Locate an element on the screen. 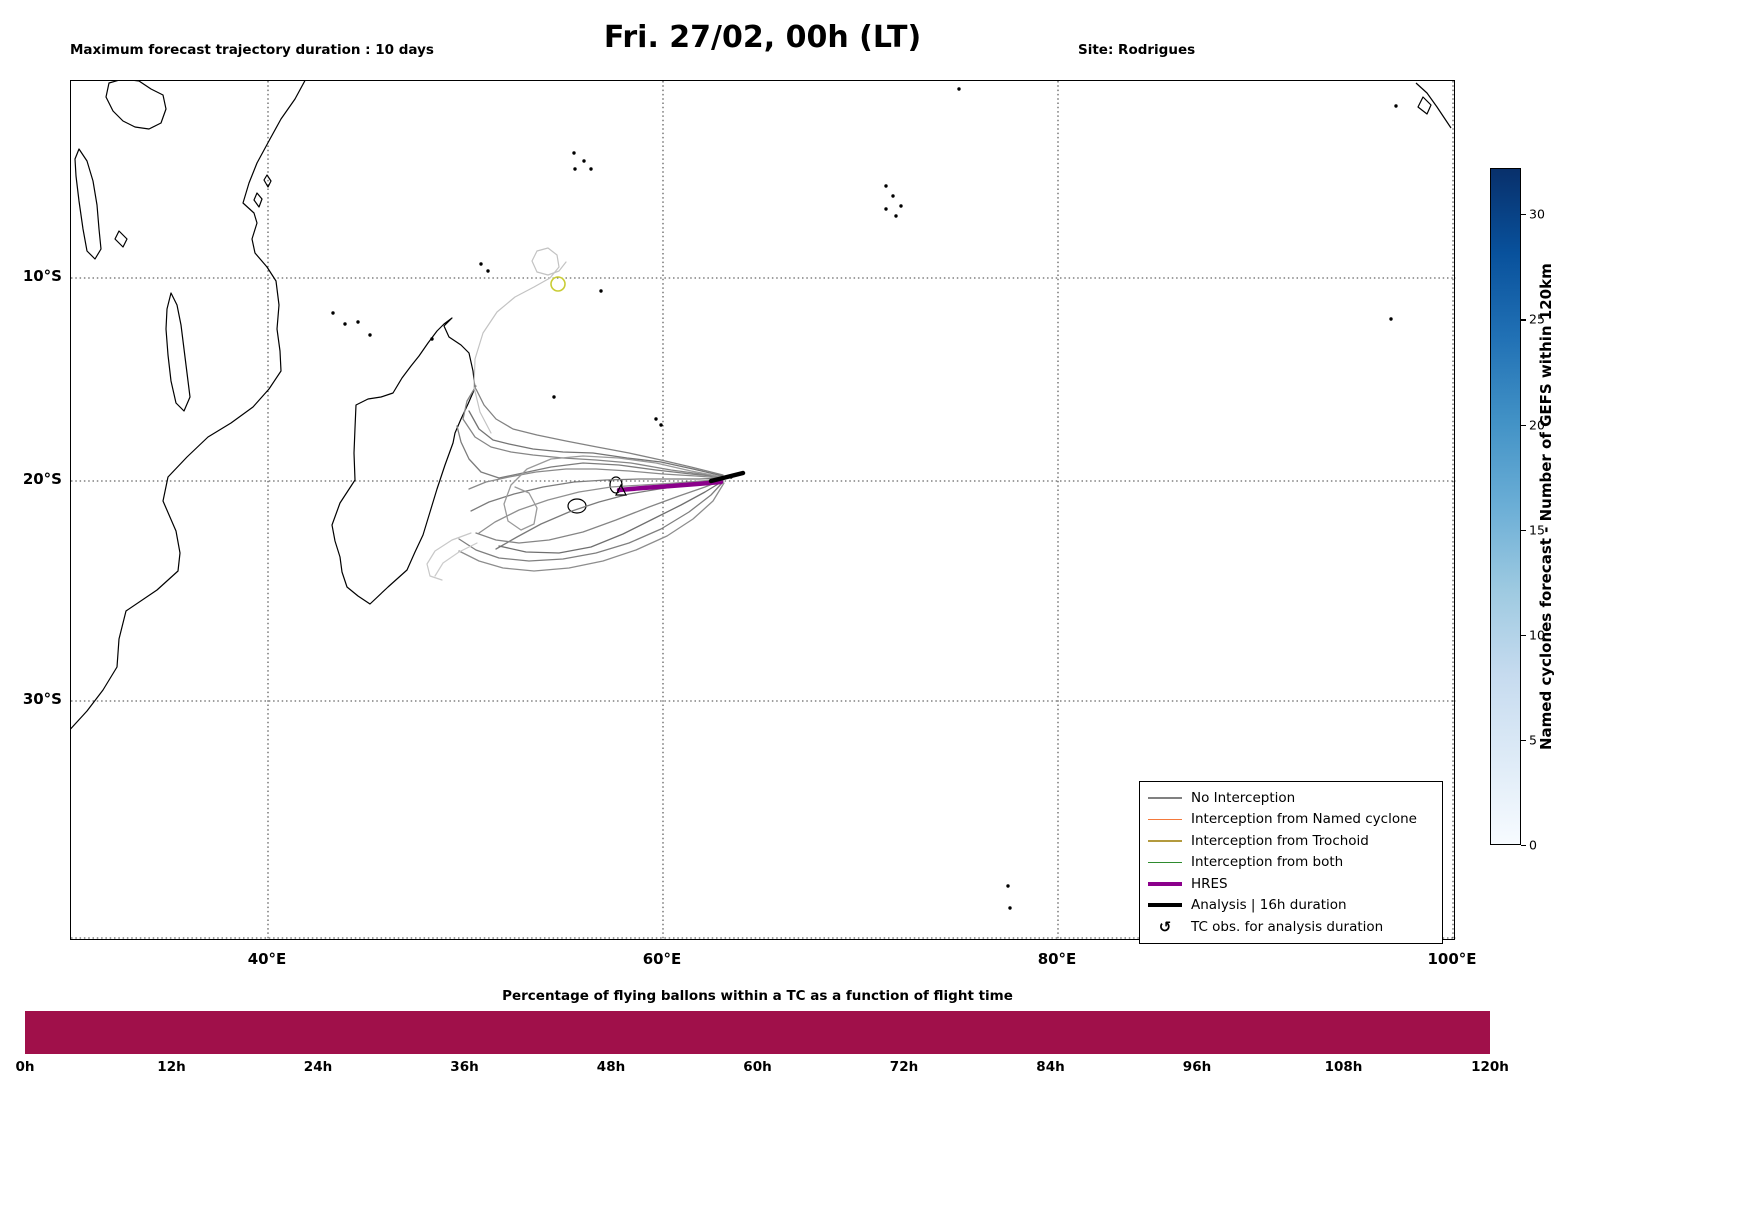 The height and width of the screenshot is (1213, 1752). launch-site-marker is located at coordinates (621, 489).